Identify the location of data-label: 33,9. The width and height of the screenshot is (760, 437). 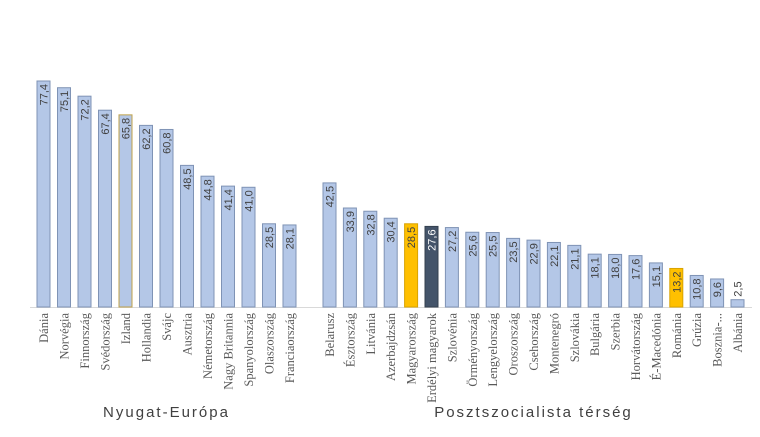
(351, 221).